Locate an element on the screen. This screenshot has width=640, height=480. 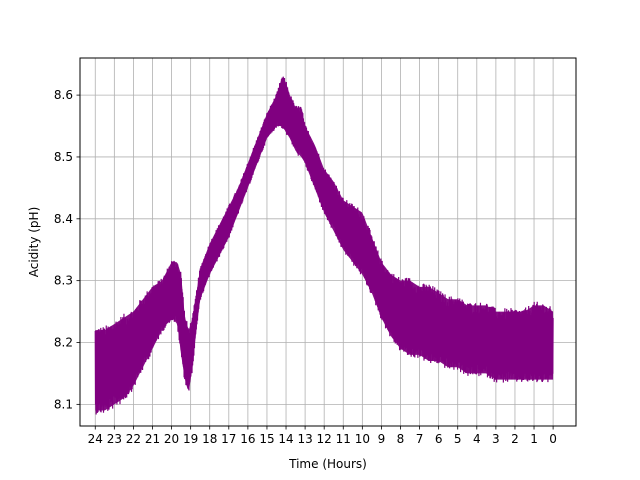
x-tick-label: 4 is located at coordinates (477, 439).